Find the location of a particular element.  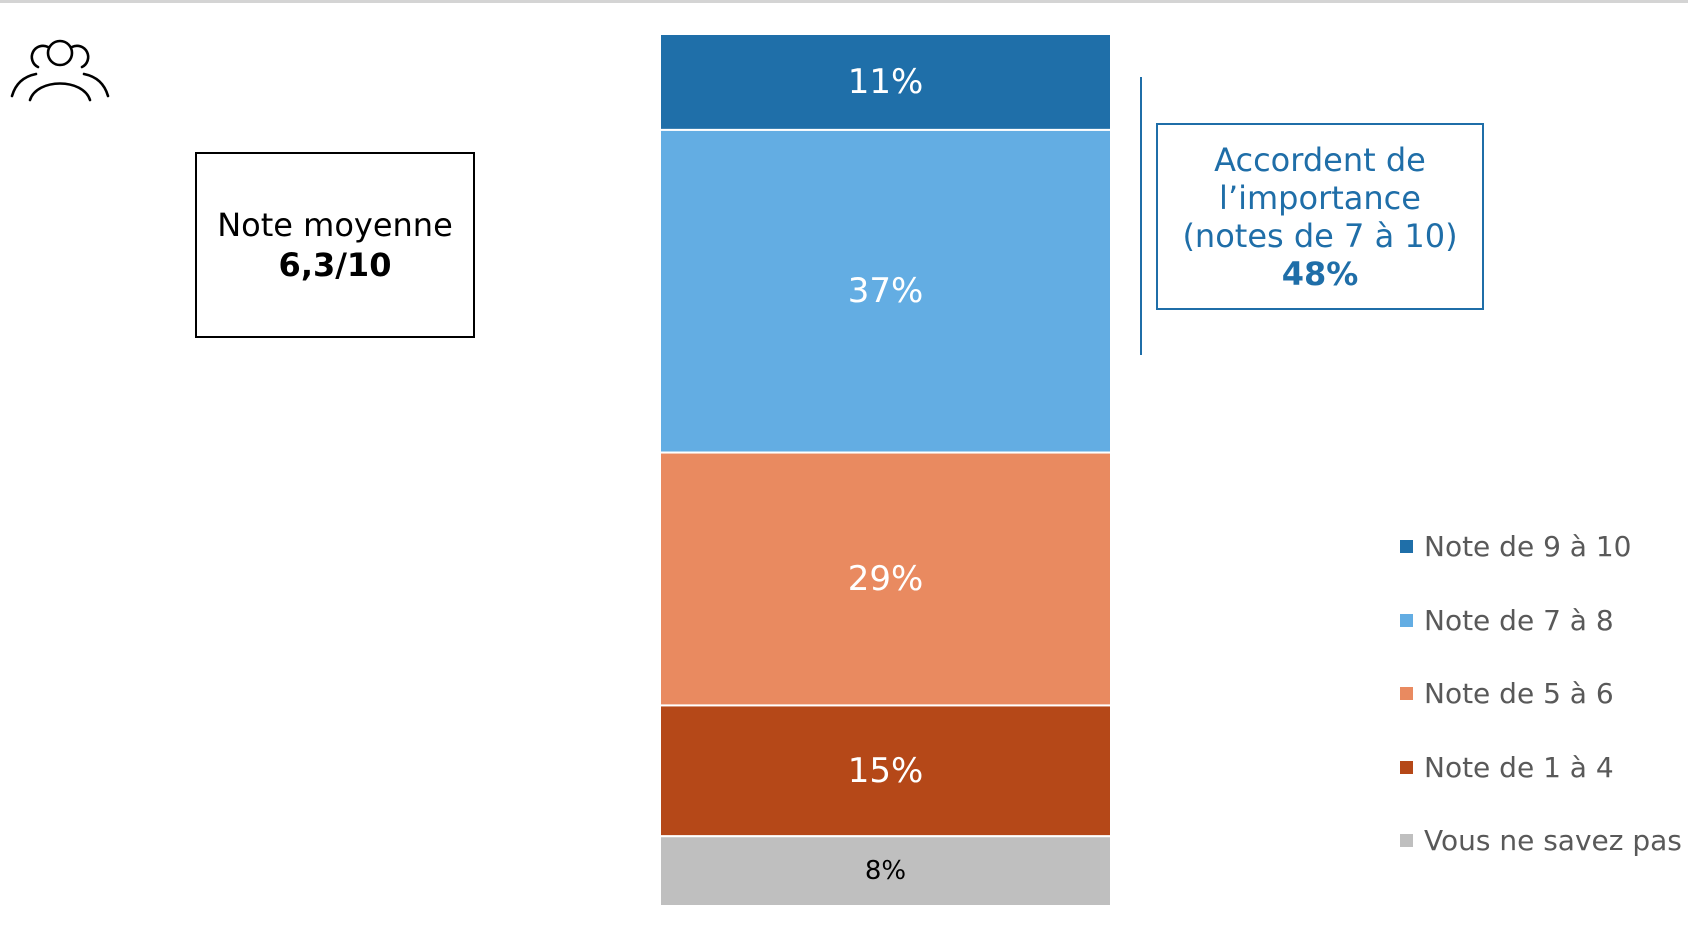

legend-label: Vous ne savez pas is located at coordinates (1553, 840).